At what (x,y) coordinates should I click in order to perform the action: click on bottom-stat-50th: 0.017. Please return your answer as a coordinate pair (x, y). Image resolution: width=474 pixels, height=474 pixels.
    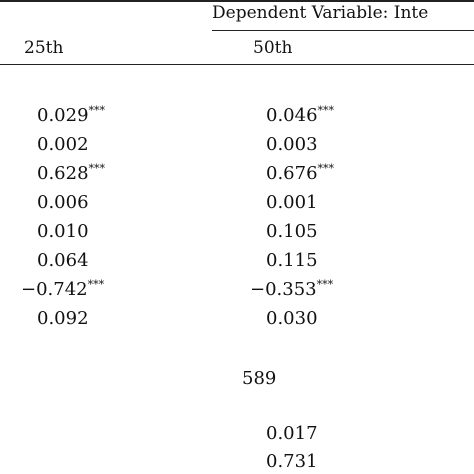
    Looking at the image, I should click on (292, 433).